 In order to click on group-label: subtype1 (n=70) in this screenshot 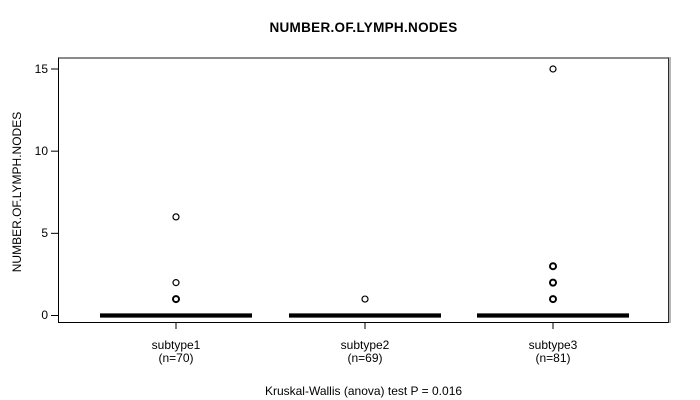, I will do `click(176, 351)`.